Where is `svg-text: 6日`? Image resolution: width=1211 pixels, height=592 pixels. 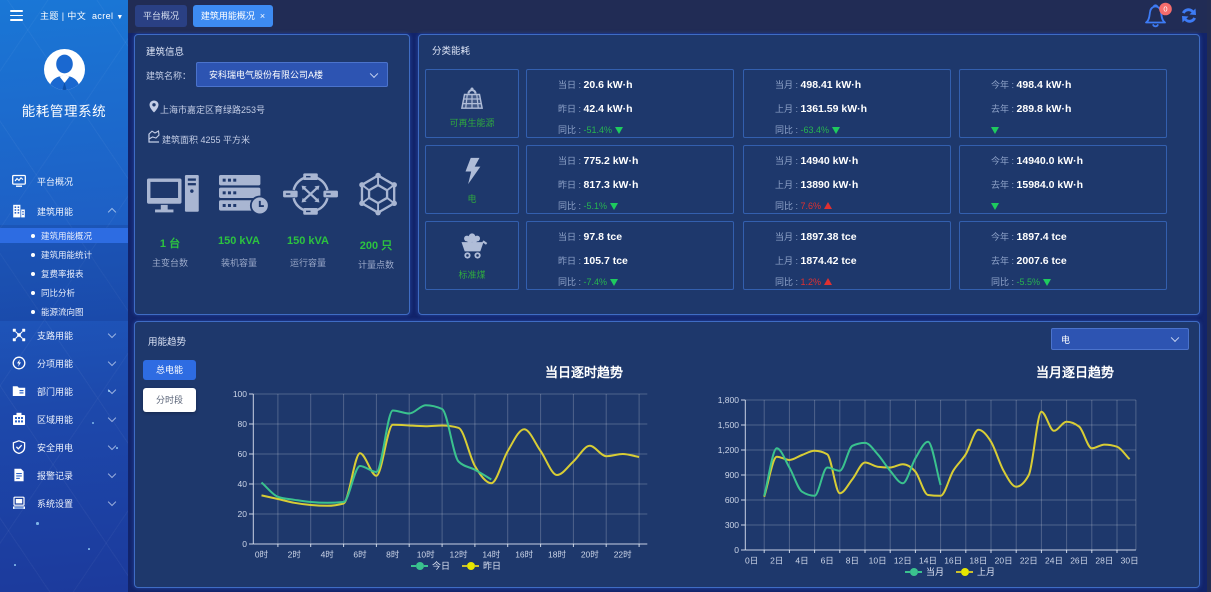
svg-text: 6日 is located at coordinates (827, 561).